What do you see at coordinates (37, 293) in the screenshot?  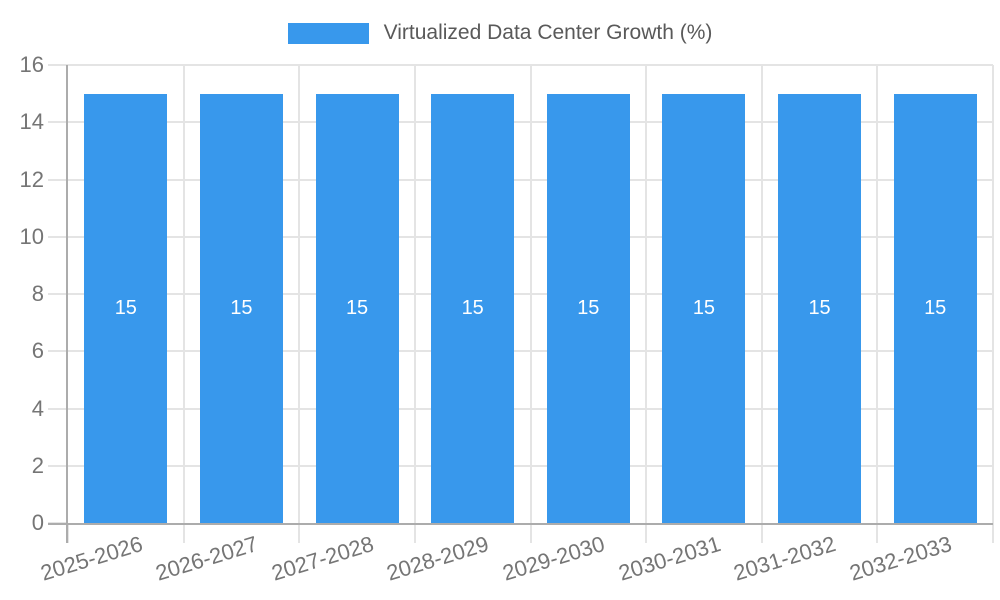 I see `y-axis-tick-label: 8` at bounding box center [37, 293].